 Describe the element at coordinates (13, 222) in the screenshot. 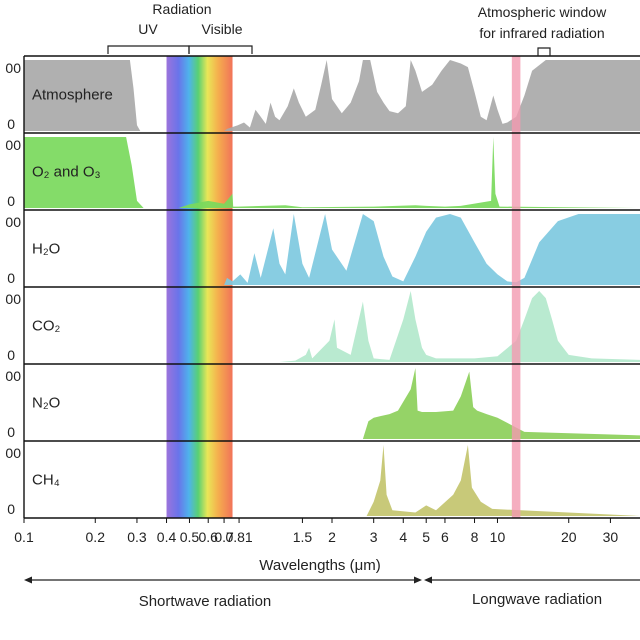

I see `y-tick-top-2: 00` at that location.